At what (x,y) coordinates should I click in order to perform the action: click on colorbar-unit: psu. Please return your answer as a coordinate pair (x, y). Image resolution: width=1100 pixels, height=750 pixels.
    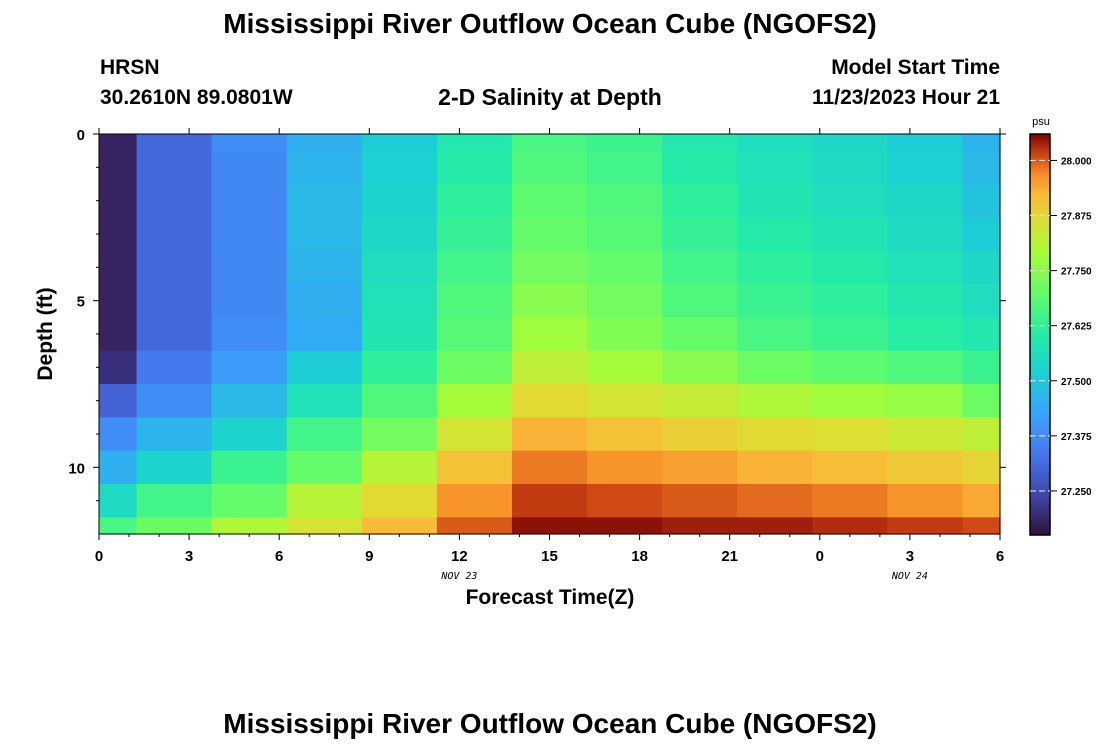
    Looking at the image, I should click on (1041, 122).